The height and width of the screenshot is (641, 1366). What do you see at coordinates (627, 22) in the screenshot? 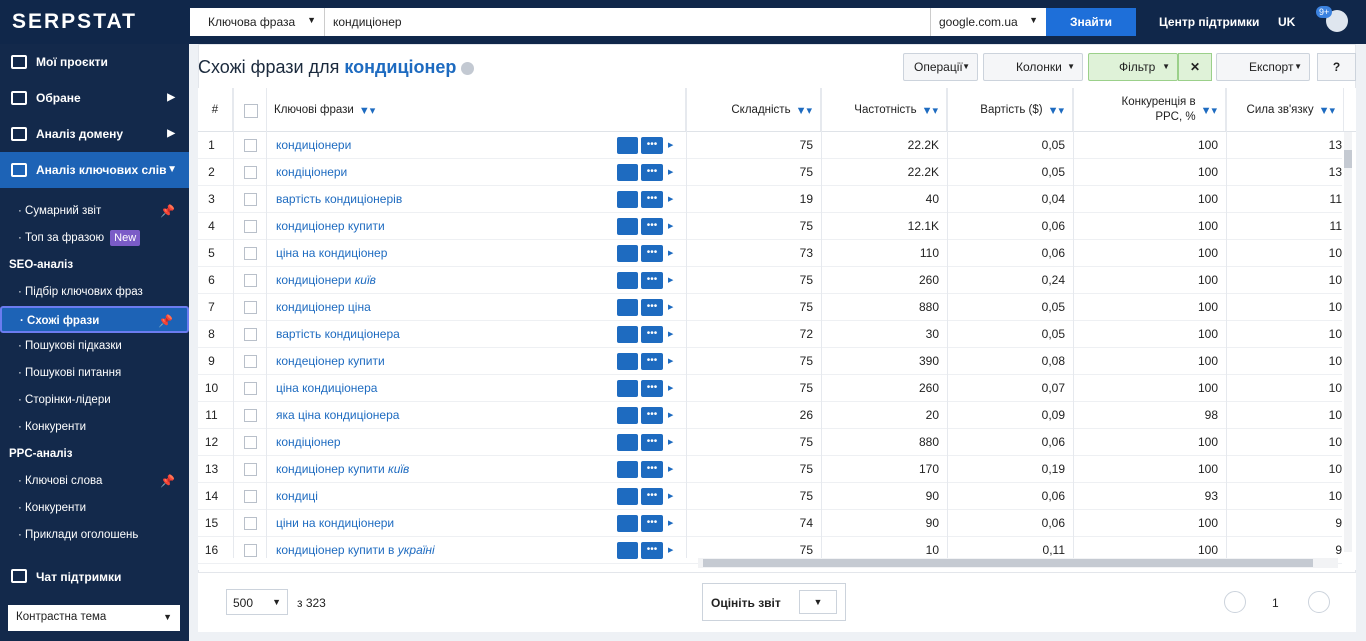
I see `search-input: кондиціонер` at bounding box center [627, 22].